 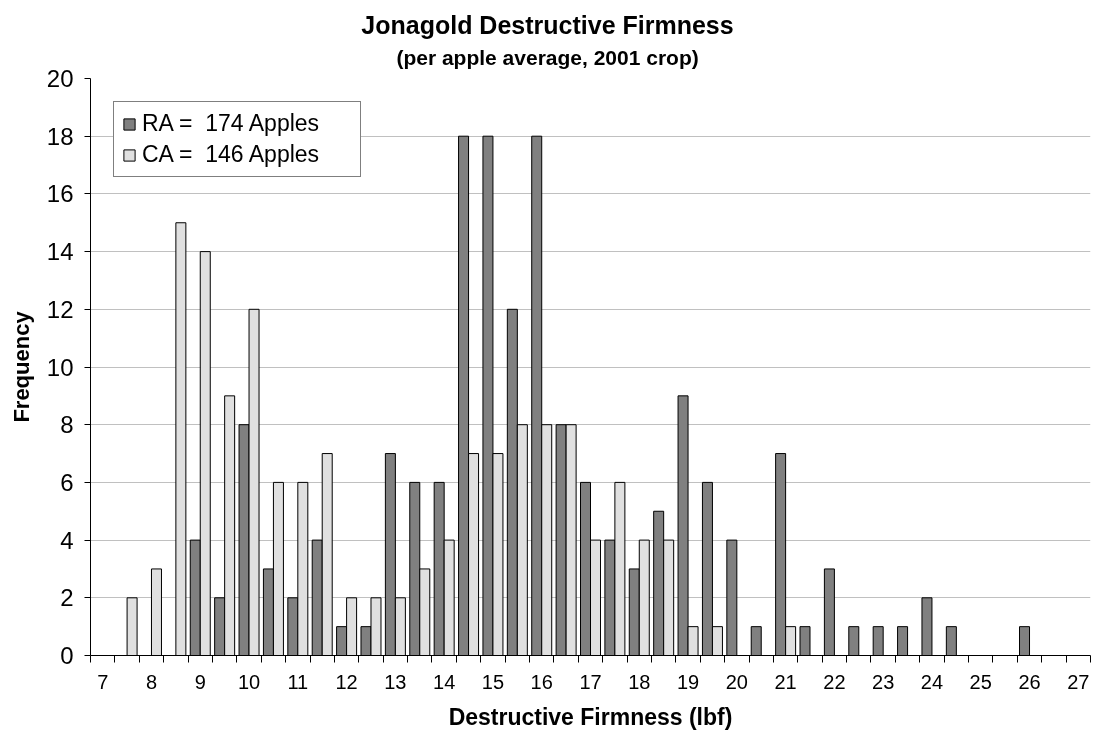 What do you see at coordinates (444, 681) in the screenshot?
I see `x-tick-label: 14` at bounding box center [444, 681].